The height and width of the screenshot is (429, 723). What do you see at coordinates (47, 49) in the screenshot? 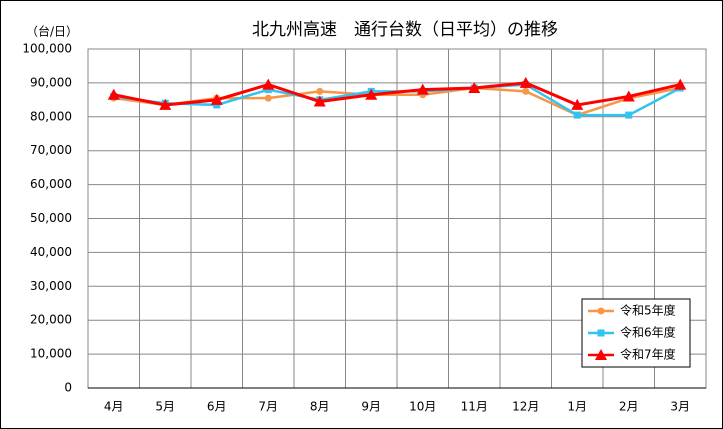
I see `y-tick-label: 100,000` at bounding box center [47, 49].